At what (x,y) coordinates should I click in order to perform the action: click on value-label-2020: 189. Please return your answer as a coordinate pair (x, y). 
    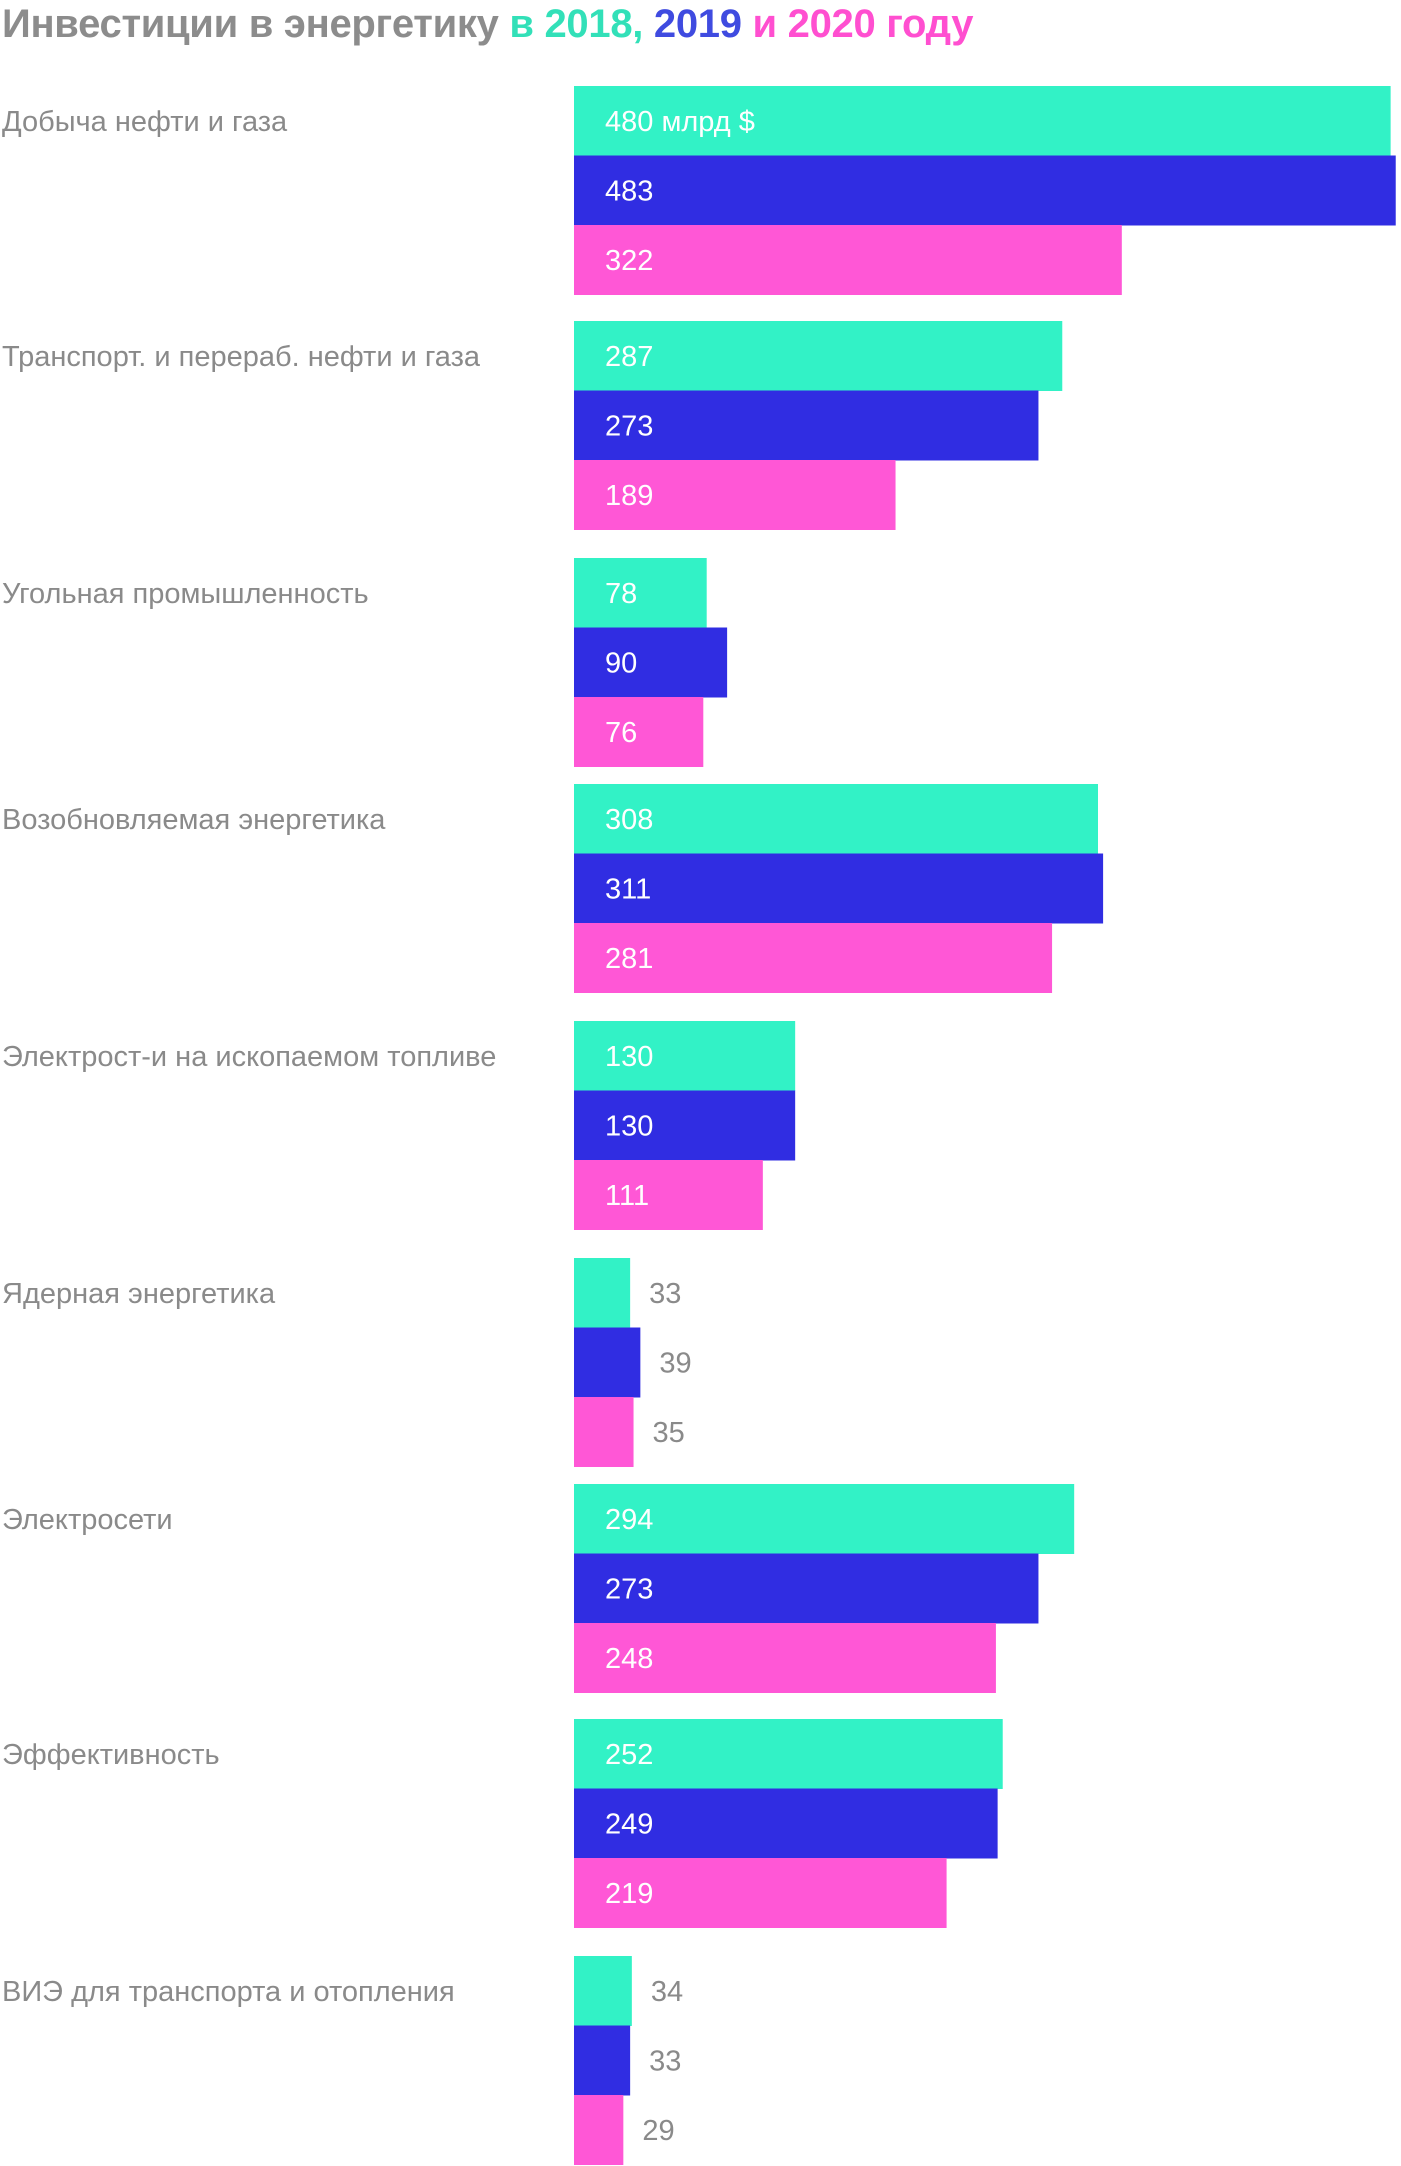
    Looking at the image, I should click on (629, 496).